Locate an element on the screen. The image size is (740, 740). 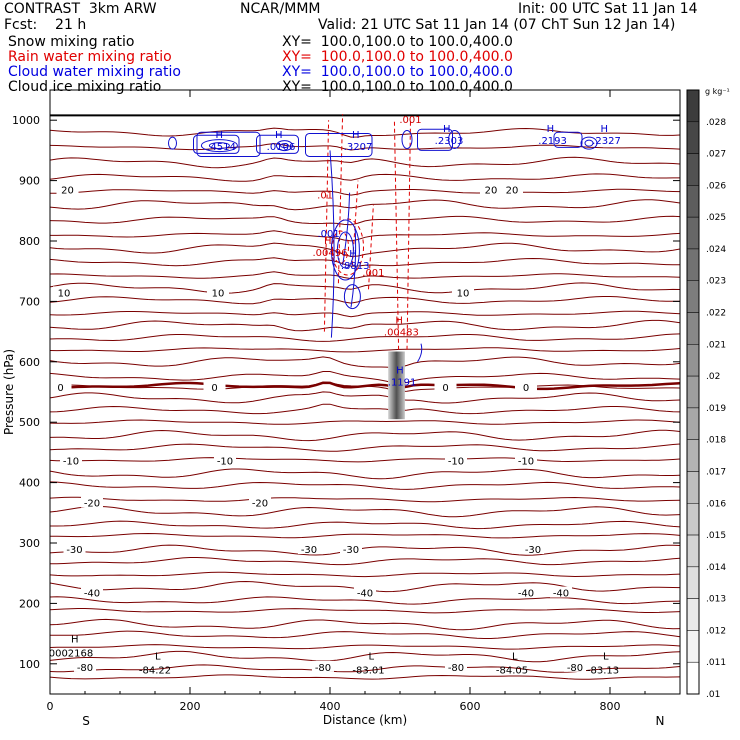
field-max-value: .8813 is located at coordinates (355, 266).